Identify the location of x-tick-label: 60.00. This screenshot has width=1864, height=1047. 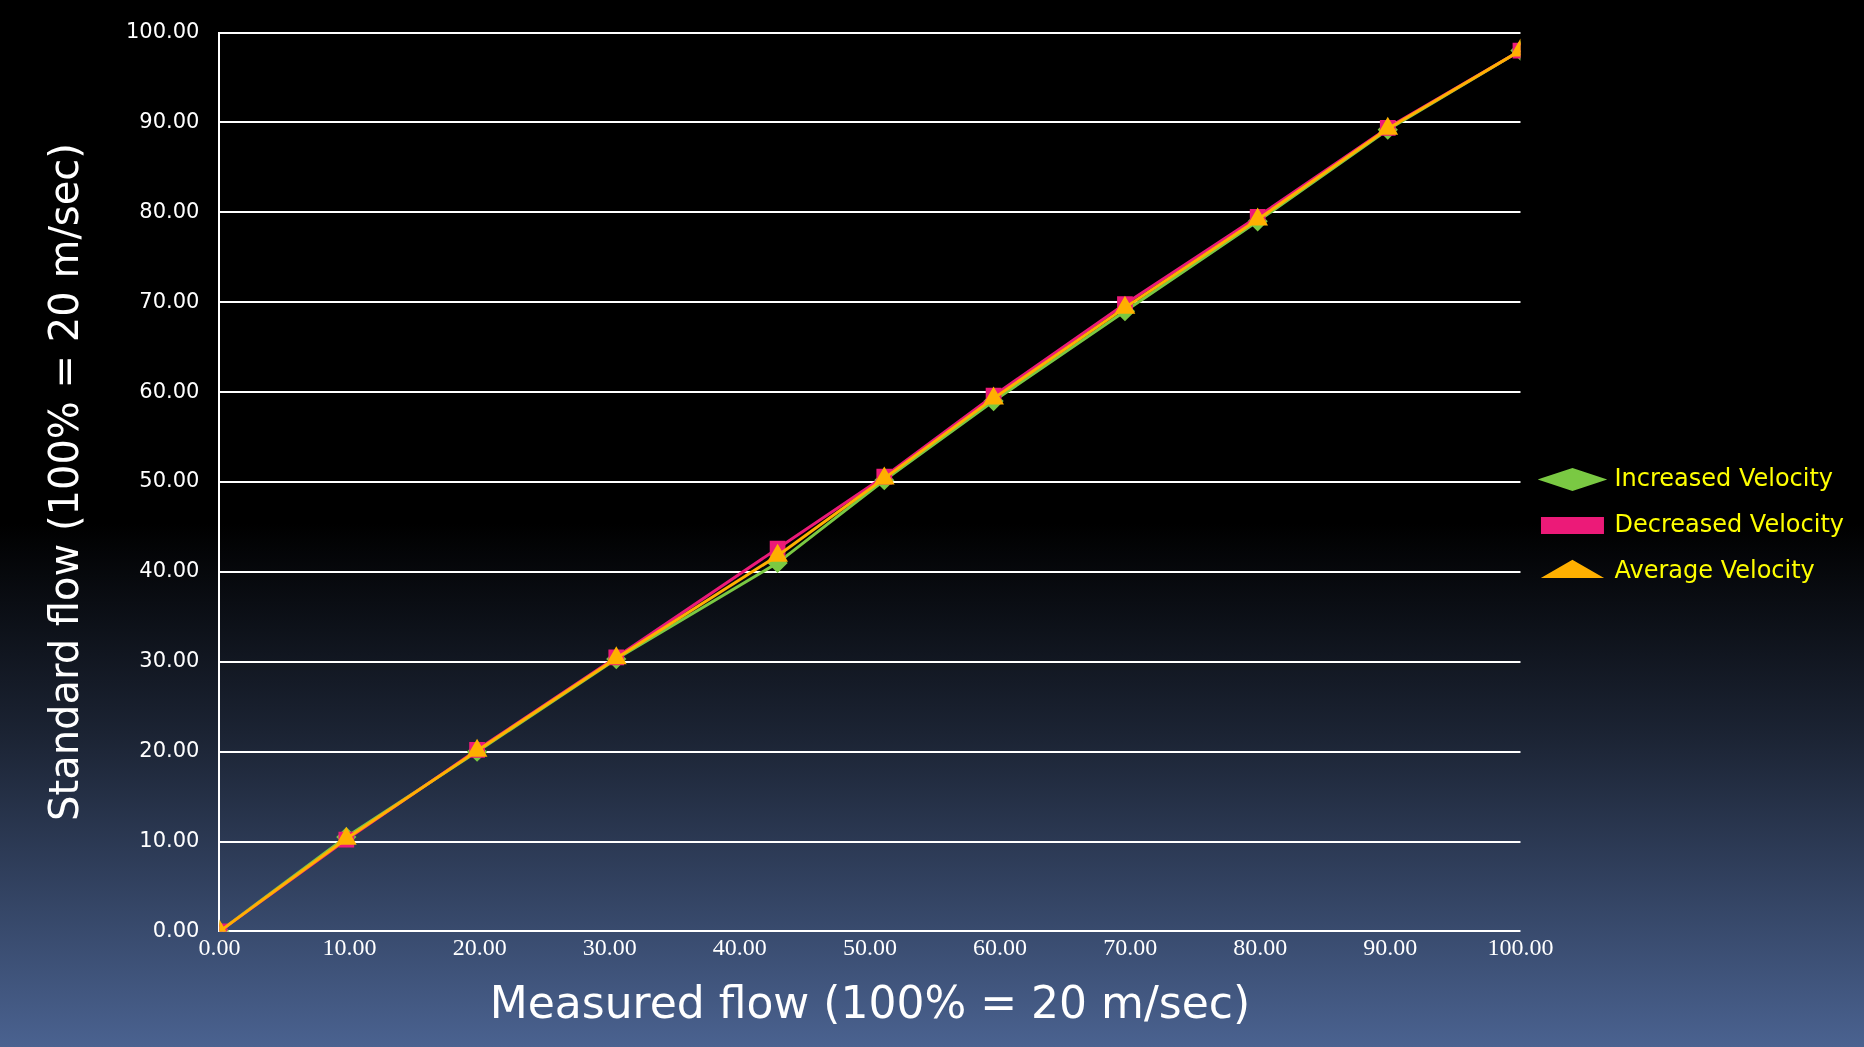
(1000, 947).